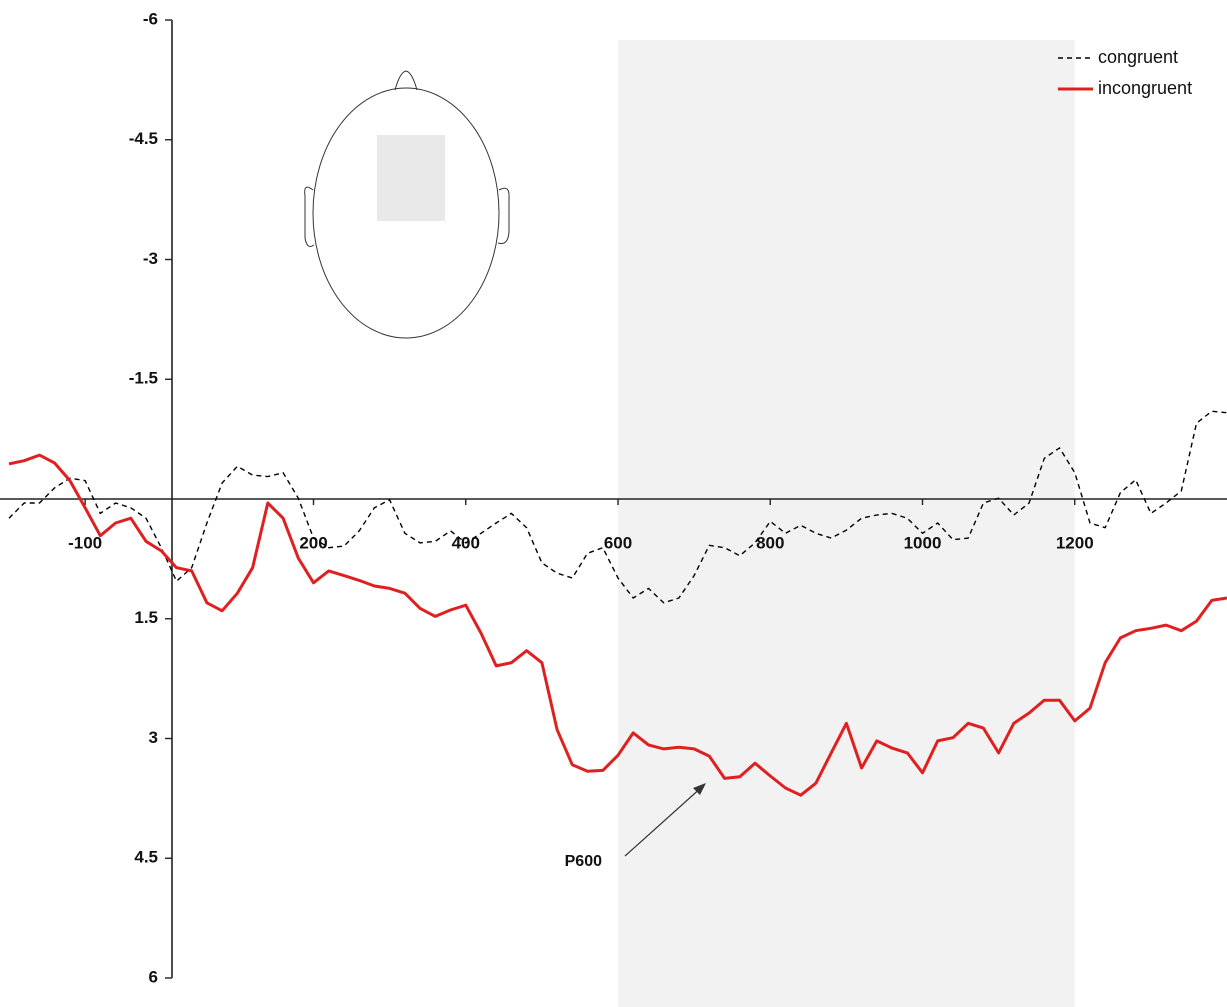 This screenshot has width=1227, height=1007. What do you see at coordinates (1125, 72) in the screenshot?
I see `legend: congruent incongruent` at bounding box center [1125, 72].